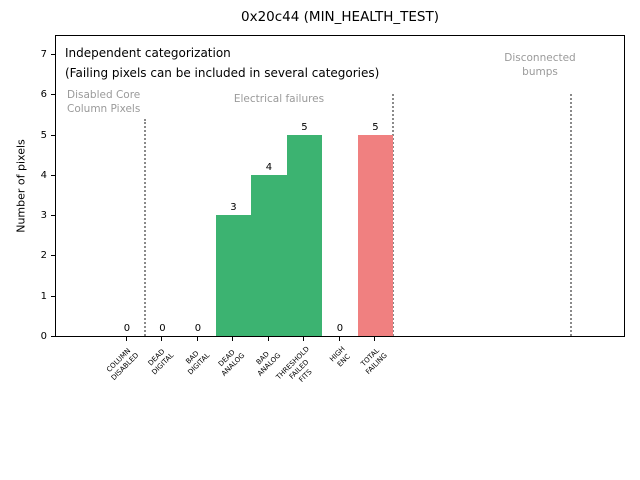  Describe the element at coordinates (43, 216) in the screenshot. I see `y-tick-label: 3` at that location.